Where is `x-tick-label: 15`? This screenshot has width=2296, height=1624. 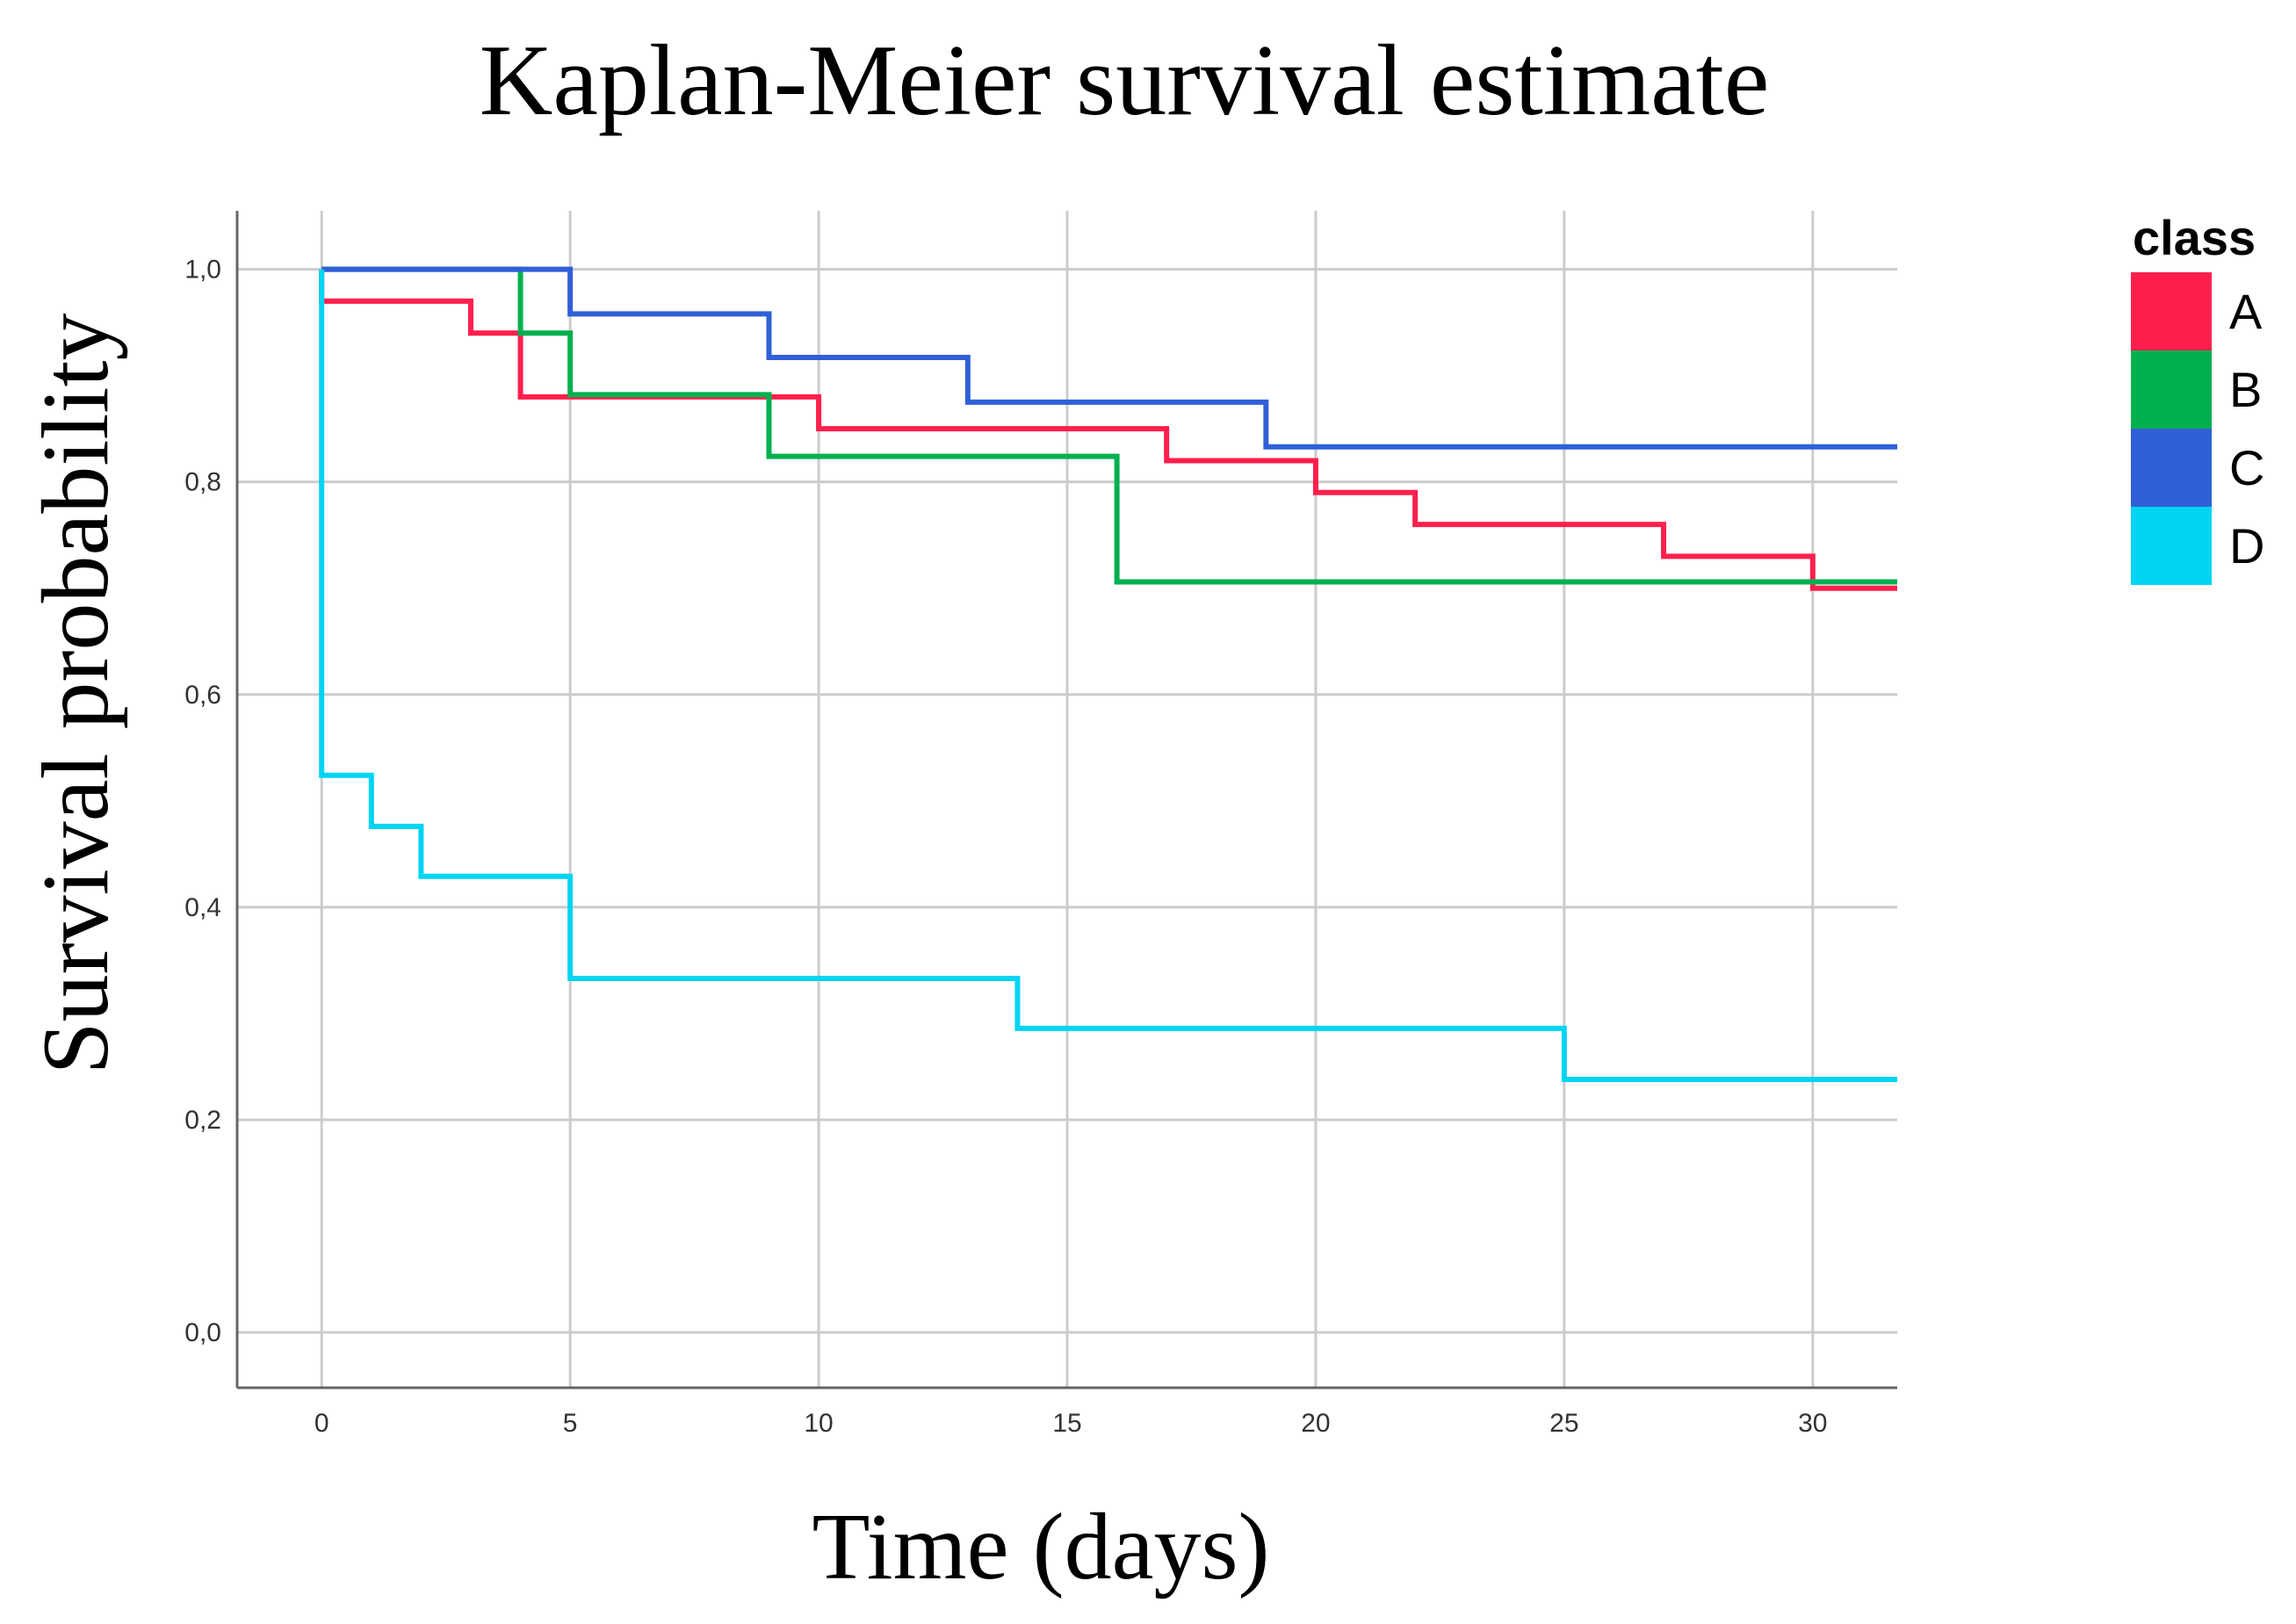 x-tick-label: 15 is located at coordinates (1066, 1424).